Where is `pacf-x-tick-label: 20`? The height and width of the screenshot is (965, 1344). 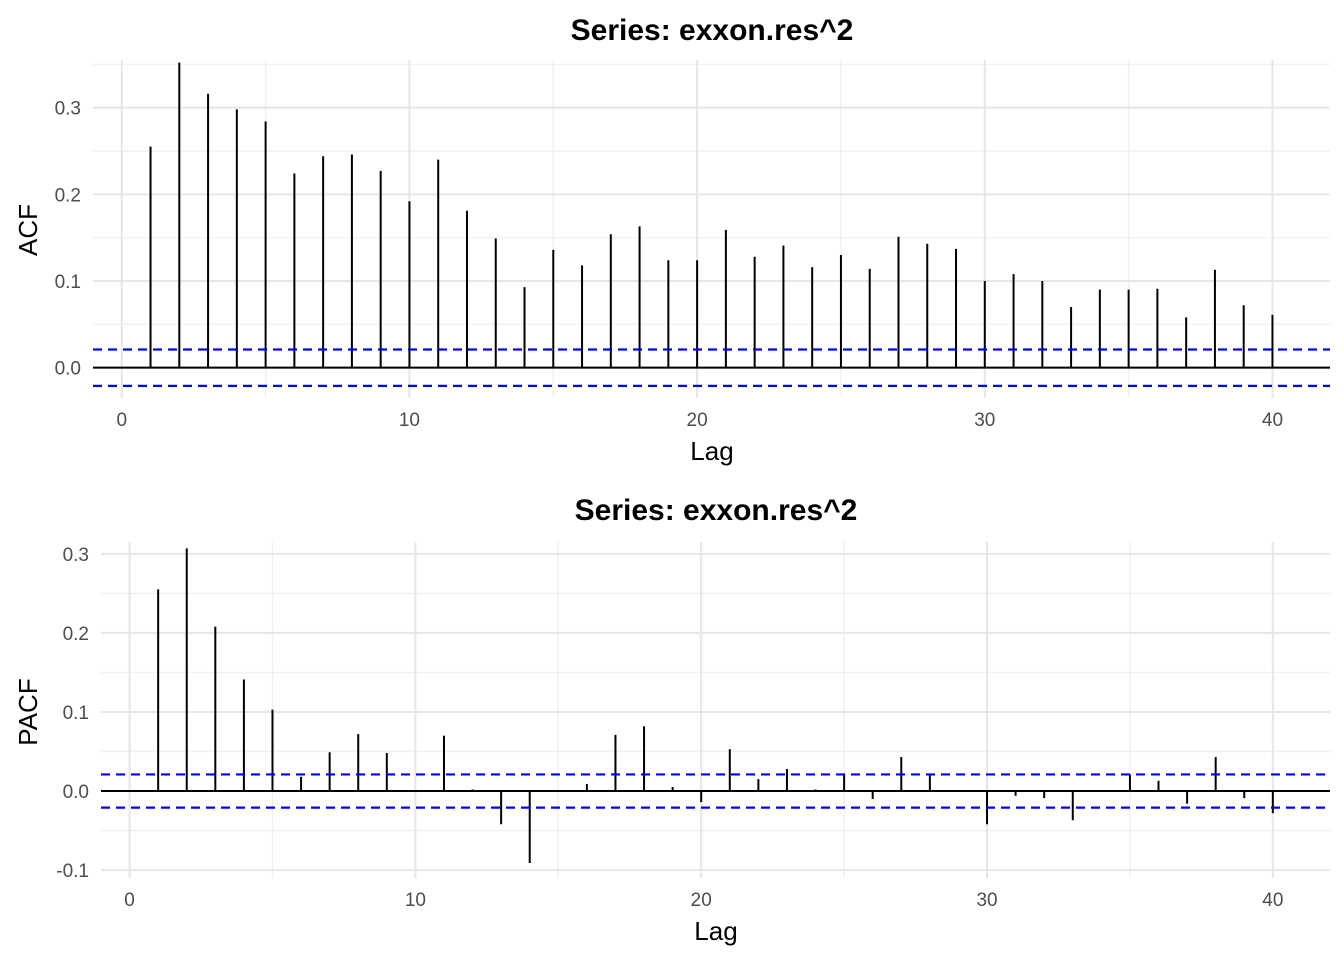 pacf-x-tick-label: 20 is located at coordinates (701, 900).